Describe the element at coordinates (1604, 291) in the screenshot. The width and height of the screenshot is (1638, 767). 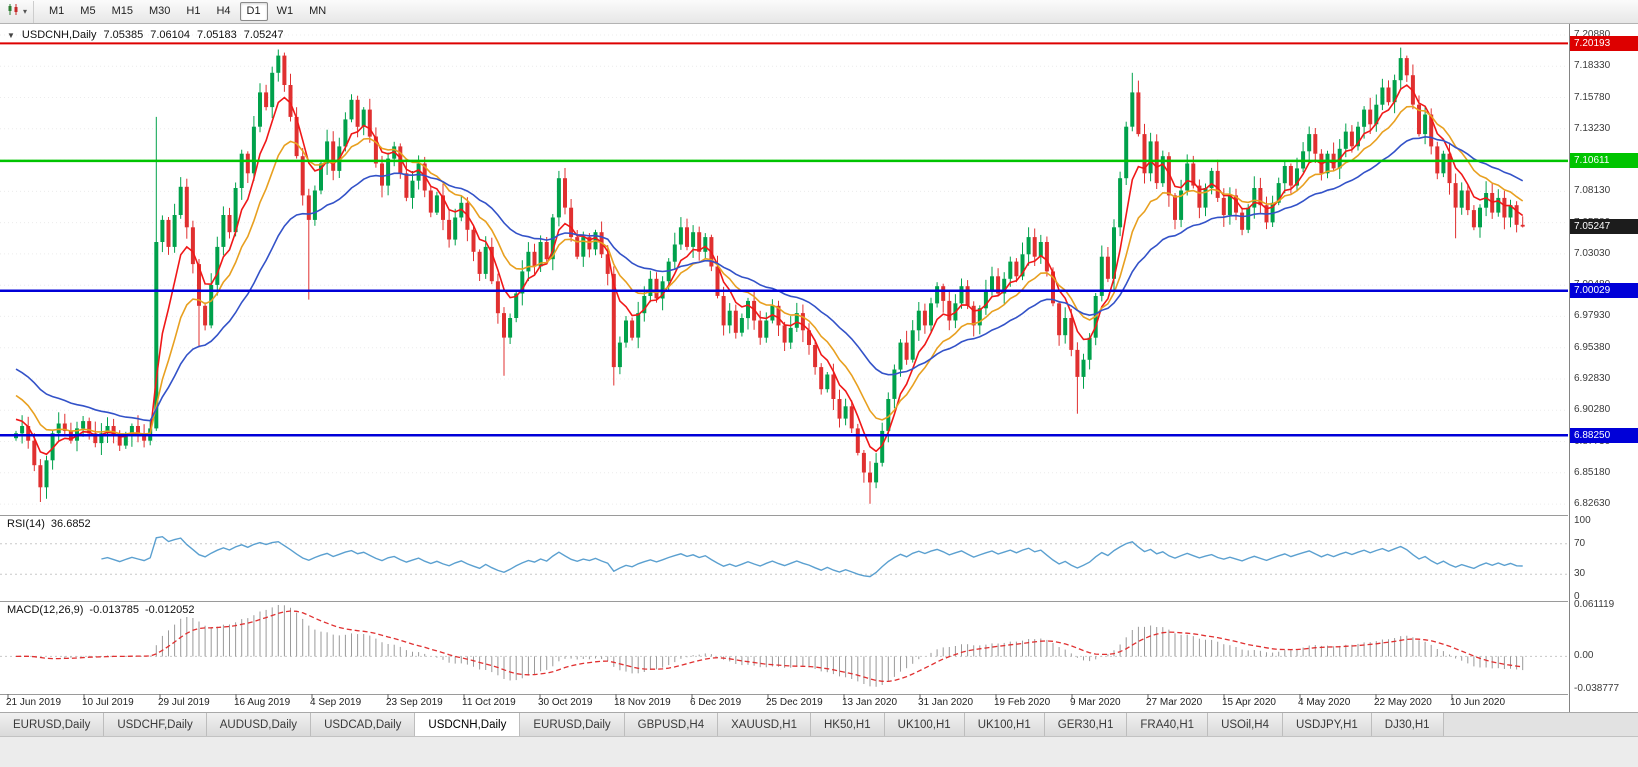
I see `hline-price-label: 7.00029` at that location.